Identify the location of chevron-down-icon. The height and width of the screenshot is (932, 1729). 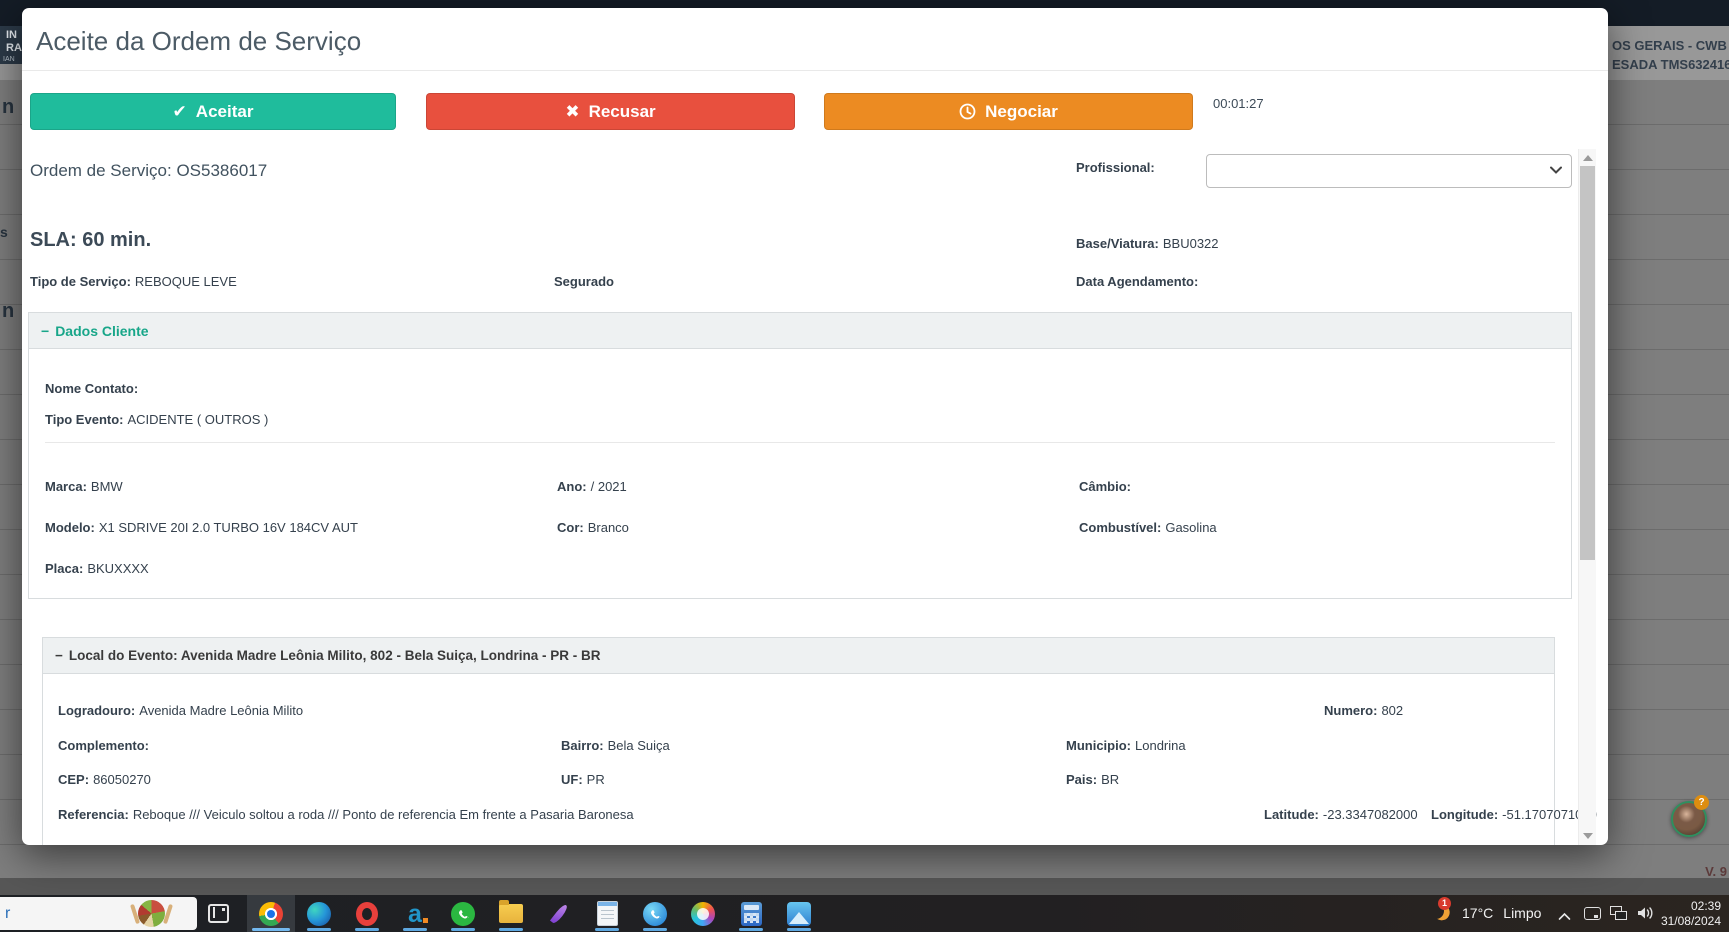
(1556, 170).